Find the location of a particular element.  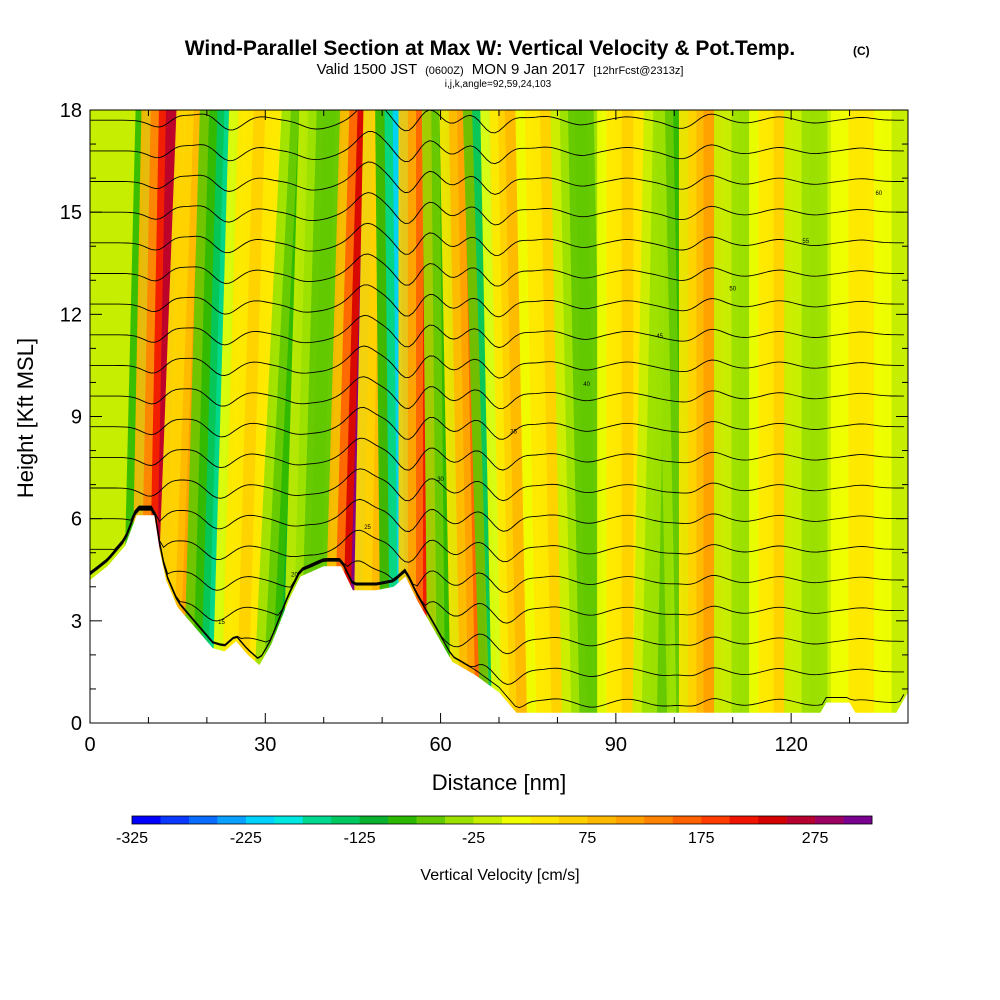

colorbar-label: Vertical Velocity [cm/s] is located at coordinates (499, 875).